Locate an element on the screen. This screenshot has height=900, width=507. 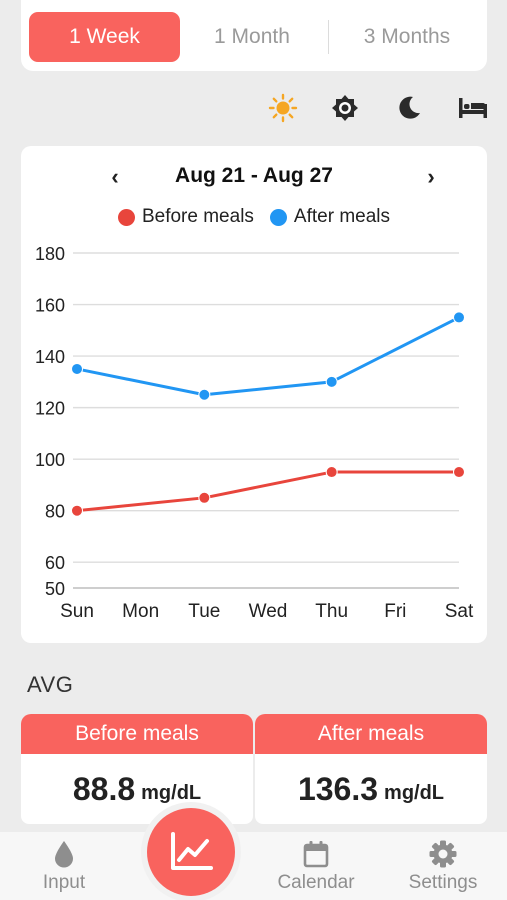
tab-1-week: 1 Week is located at coordinates (104, 37).